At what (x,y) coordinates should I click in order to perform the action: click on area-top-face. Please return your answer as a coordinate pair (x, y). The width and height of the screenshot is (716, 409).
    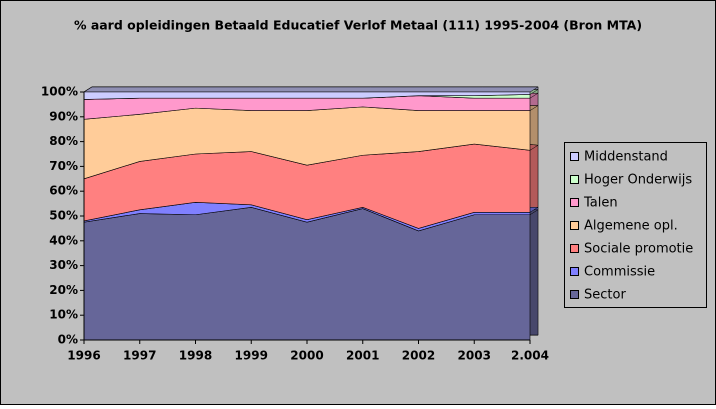
    Looking at the image, I should click on (311, 89).